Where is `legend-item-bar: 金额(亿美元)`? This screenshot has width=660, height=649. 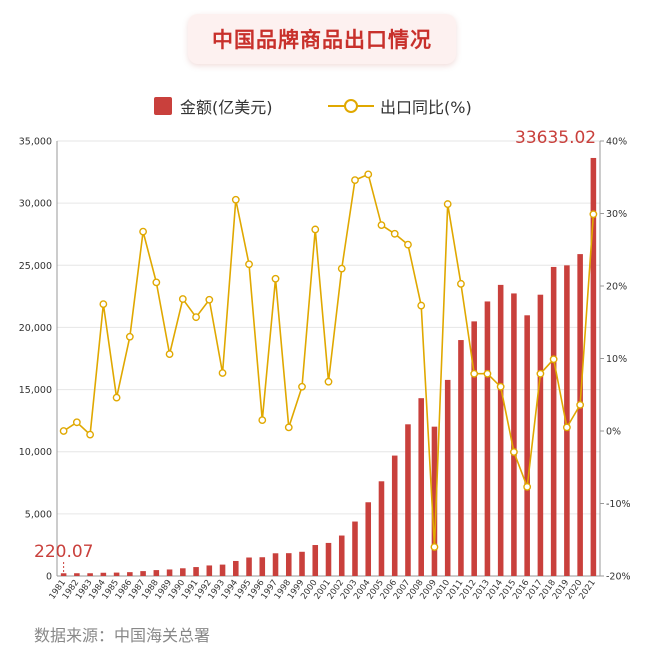 legend-item-bar: 金额(亿美元) is located at coordinates (213, 106).